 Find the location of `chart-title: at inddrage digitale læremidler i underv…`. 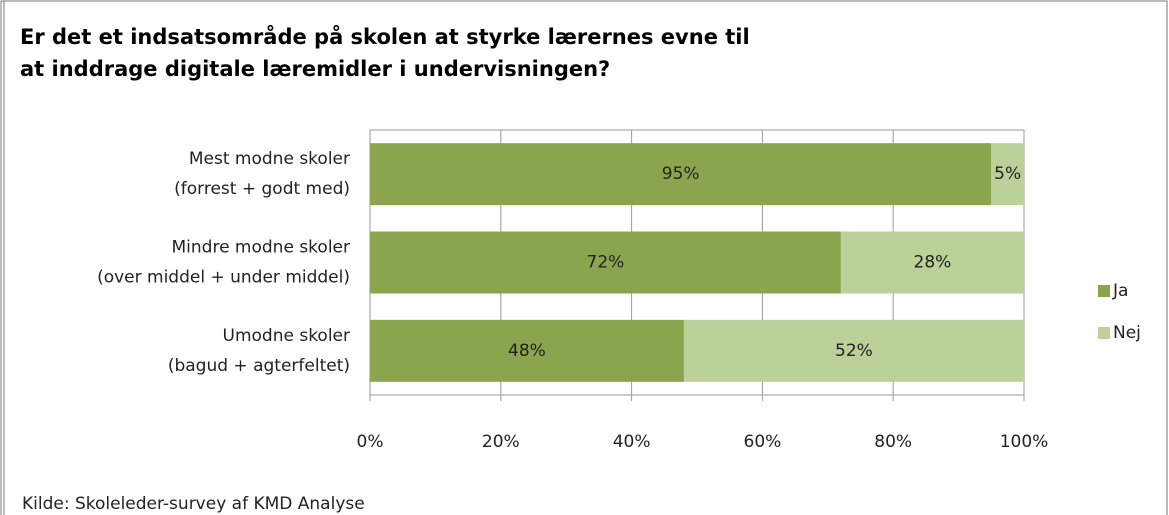

chart-title: at inddrage digitale læremidler i underv… is located at coordinates (315, 69).